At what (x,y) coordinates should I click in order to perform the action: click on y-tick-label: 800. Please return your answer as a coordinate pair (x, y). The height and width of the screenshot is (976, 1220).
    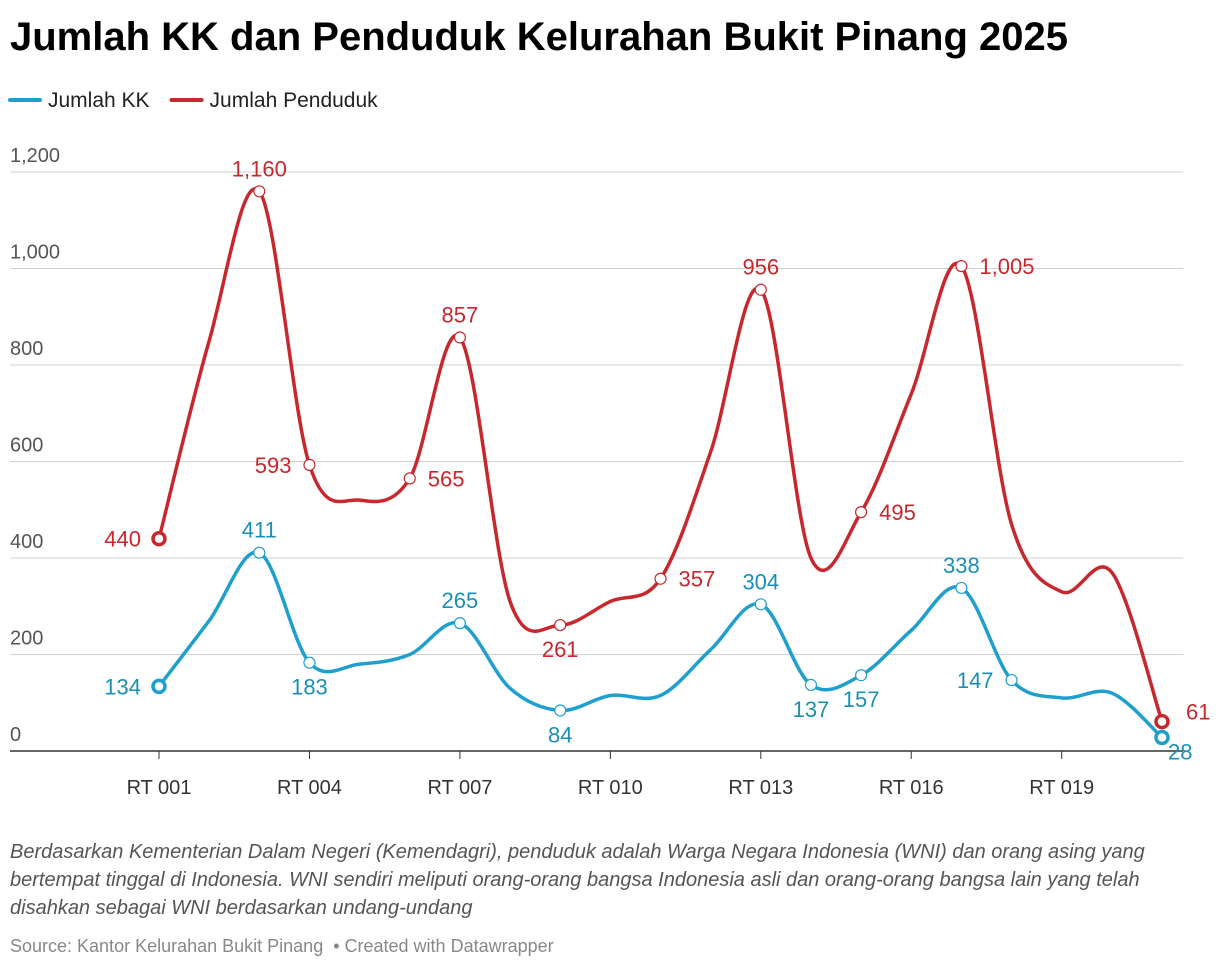
    Looking at the image, I should click on (26, 349).